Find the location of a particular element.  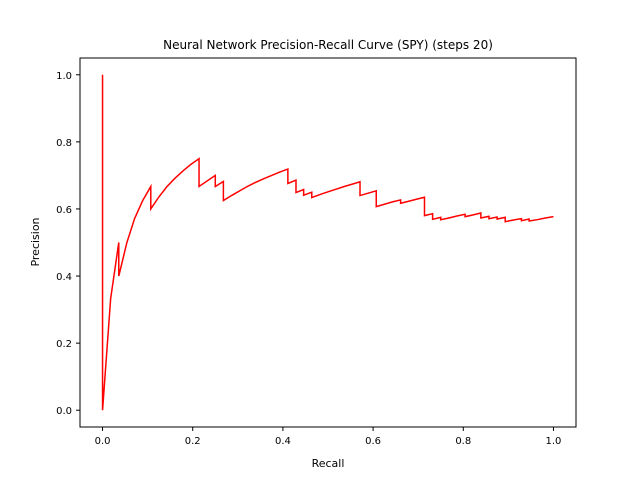

x-tick-label: 0.6 is located at coordinates (373, 441).